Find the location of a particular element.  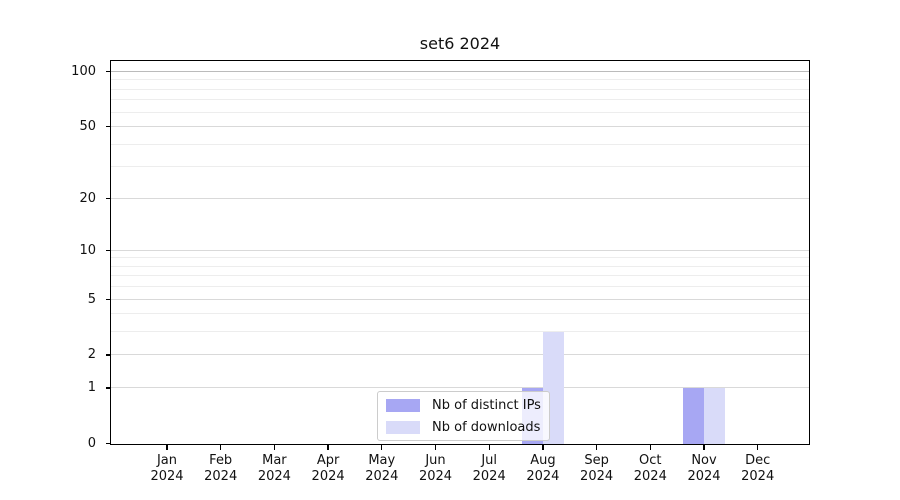

x-tick-label-nov-2024: Nov 2024 is located at coordinates (704, 469).